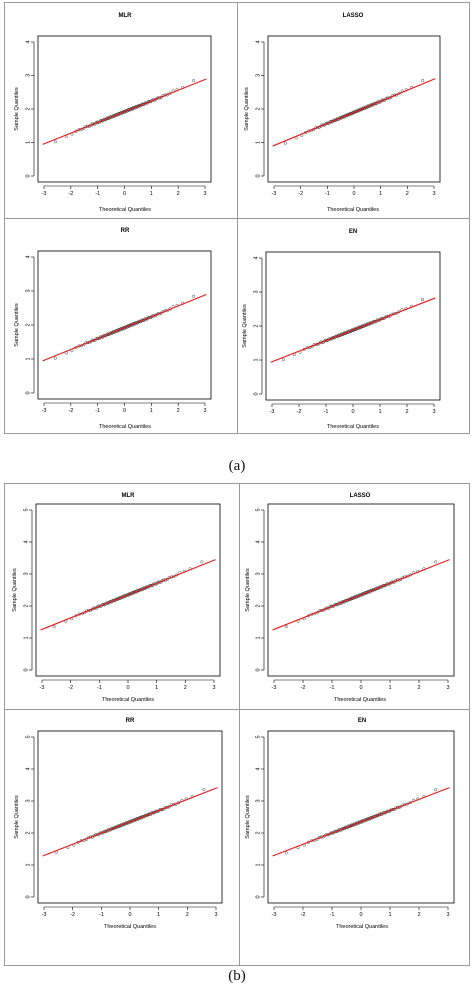 Image resolution: width=474 pixels, height=988 pixels. Describe the element at coordinates (99, 688) in the screenshot. I see `panel-b-mlr-x-tick-label: -1` at that location.